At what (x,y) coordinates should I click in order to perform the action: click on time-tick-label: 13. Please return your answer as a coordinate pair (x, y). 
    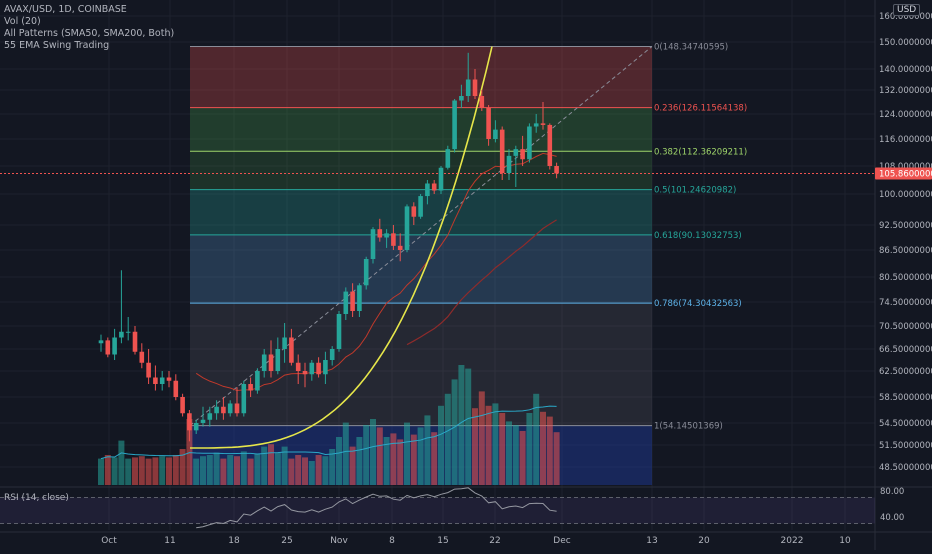
    Looking at the image, I should click on (651, 541).